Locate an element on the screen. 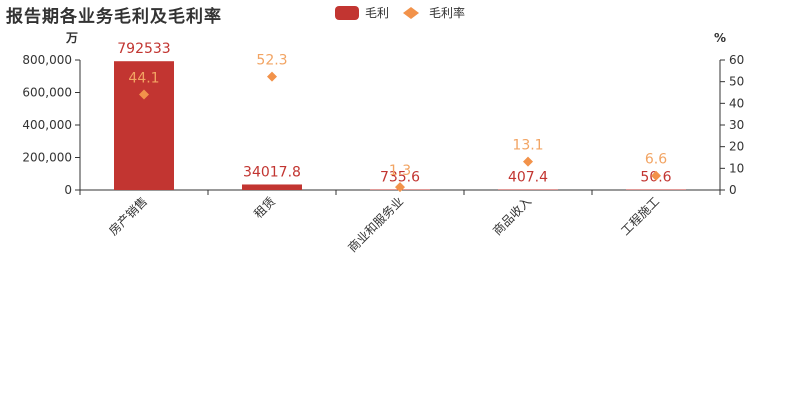  y-right-tick-label: 30 is located at coordinates (736, 125).